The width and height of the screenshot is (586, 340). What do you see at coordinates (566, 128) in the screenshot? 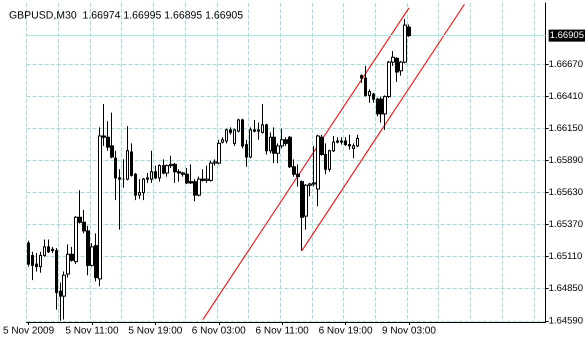
I see `y-tick-label: 1.66150` at bounding box center [566, 128].